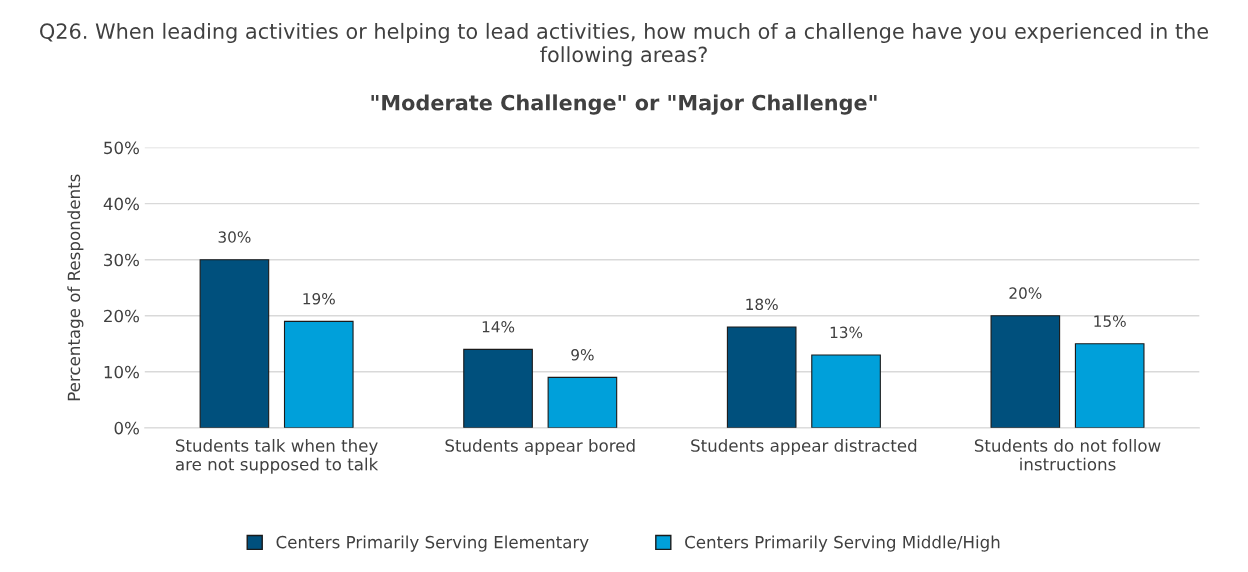  What do you see at coordinates (1110, 321) in the screenshot?
I see `text: 15%` at bounding box center [1110, 321].